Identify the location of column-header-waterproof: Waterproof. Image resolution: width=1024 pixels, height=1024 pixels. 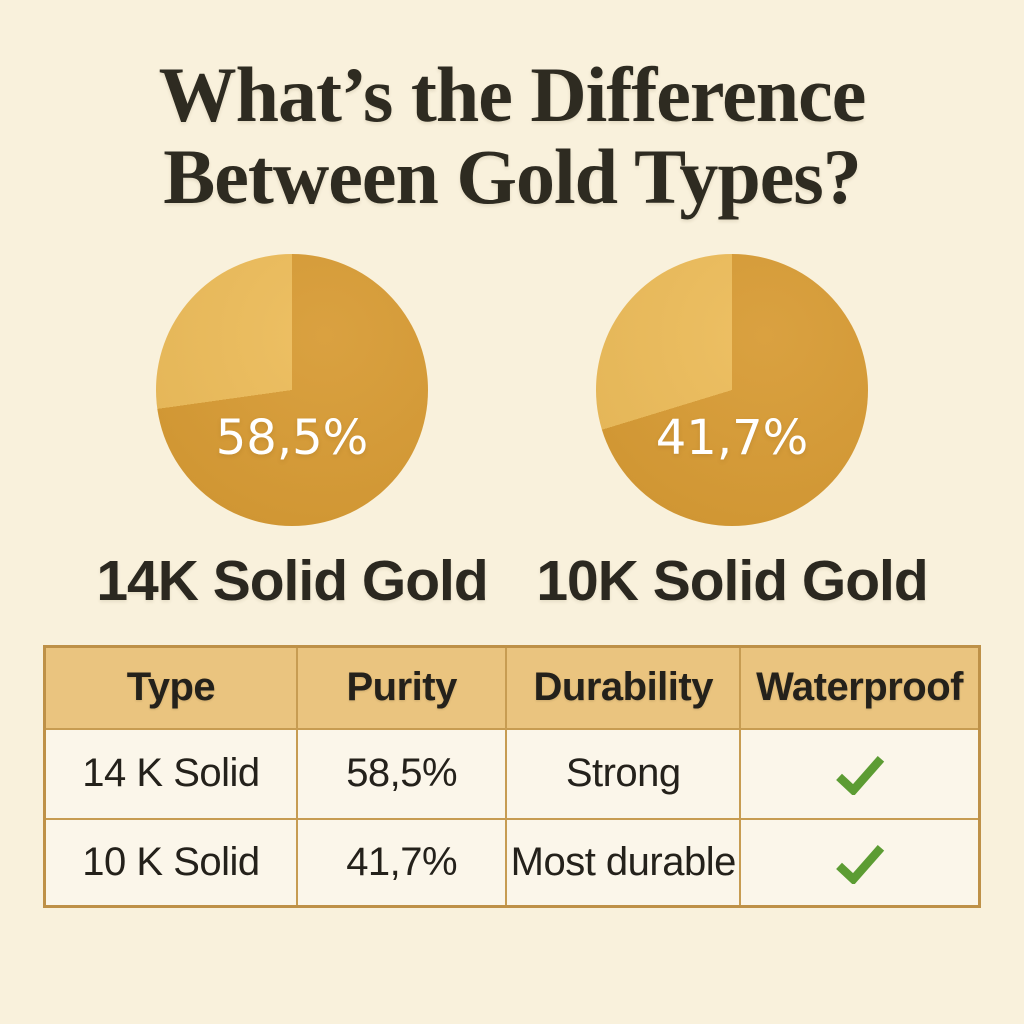
(860, 687).